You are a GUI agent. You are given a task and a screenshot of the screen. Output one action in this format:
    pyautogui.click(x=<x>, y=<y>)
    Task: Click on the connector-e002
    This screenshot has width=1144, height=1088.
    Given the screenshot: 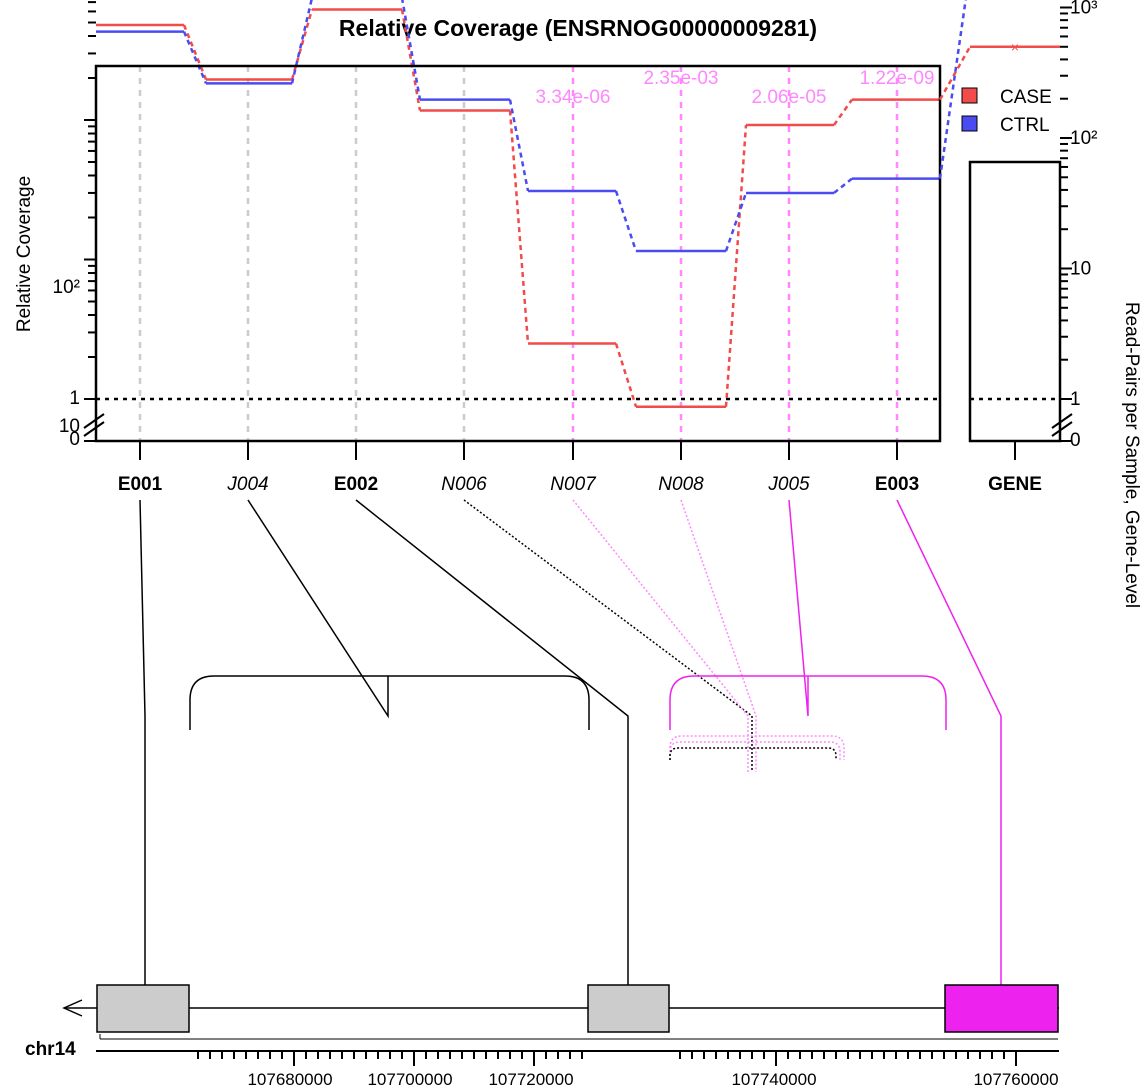 What is the action you would take?
    pyautogui.click(x=492, y=742)
    